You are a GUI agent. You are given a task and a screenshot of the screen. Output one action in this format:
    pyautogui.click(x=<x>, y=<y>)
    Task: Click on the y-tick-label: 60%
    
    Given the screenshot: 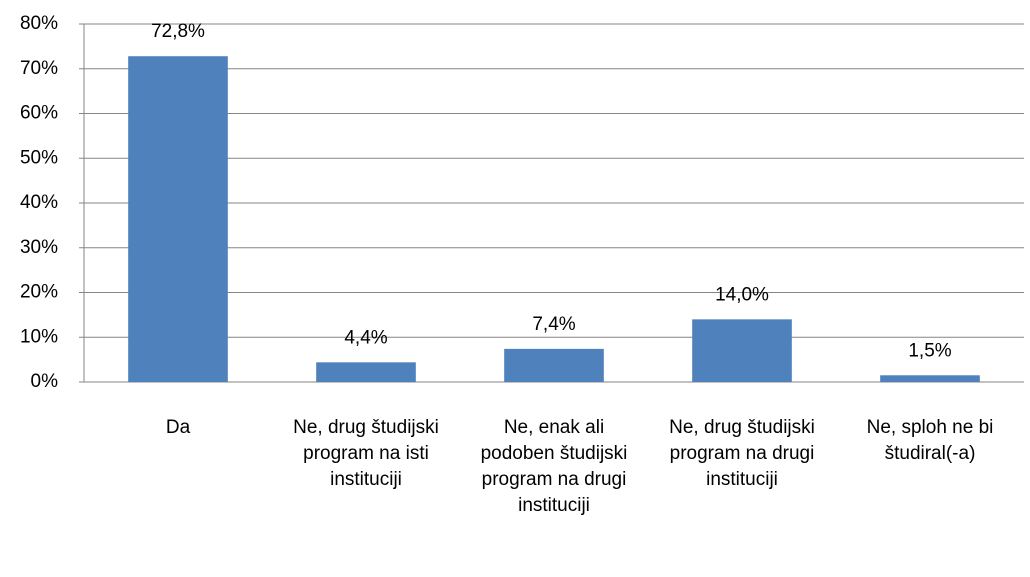 What is the action you would take?
    pyautogui.click(x=39, y=113)
    